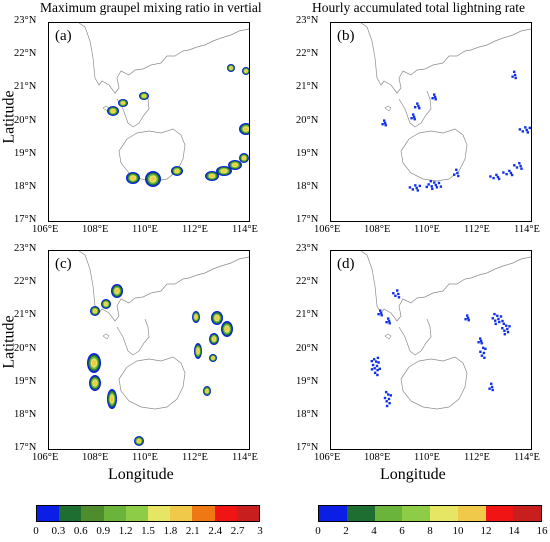 This screenshot has width=550, height=542. What do you see at coordinates (63, 264) in the screenshot?
I see `panel-label-c: (c)` at bounding box center [63, 264].